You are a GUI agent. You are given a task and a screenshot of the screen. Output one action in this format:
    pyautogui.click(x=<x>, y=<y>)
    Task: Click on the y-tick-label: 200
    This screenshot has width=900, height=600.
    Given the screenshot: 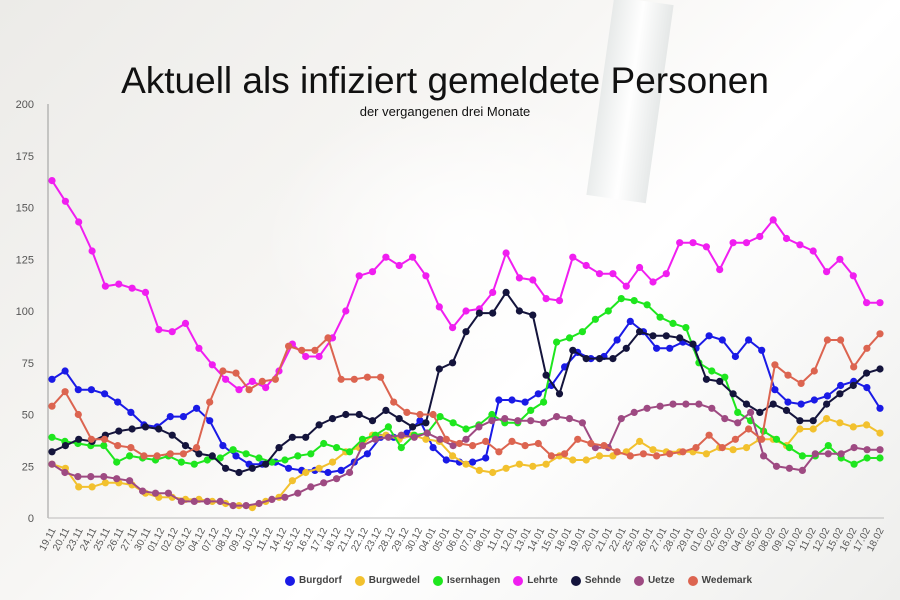 What is the action you would take?
    pyautogui.click(x=25, y=105)
    